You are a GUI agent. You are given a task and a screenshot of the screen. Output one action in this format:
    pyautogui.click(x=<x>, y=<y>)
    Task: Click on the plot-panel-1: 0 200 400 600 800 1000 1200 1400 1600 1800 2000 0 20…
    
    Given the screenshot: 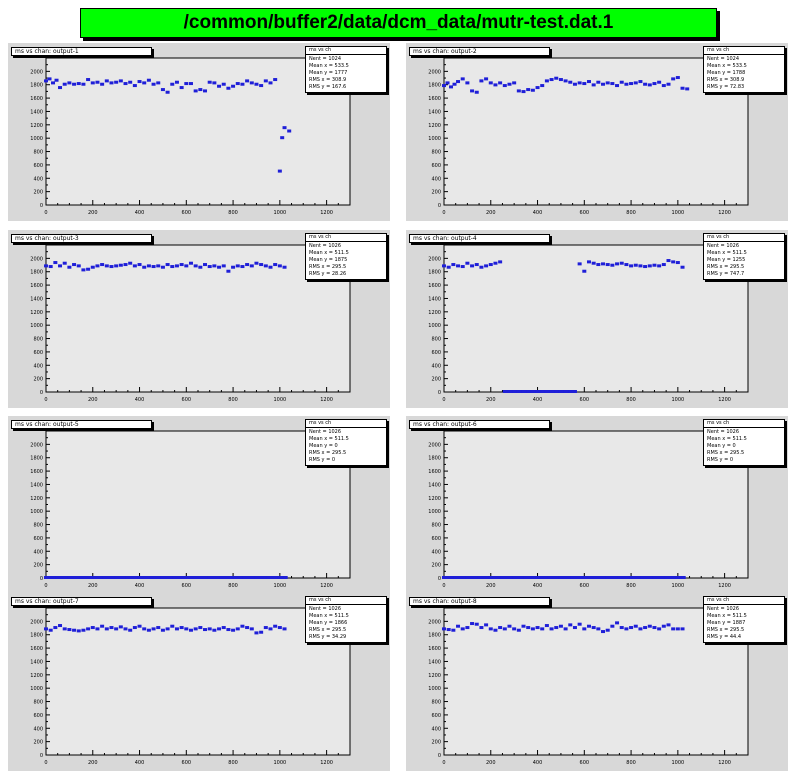 What is the action you would take?
    pyautogui.click(x=199, y=132)
    